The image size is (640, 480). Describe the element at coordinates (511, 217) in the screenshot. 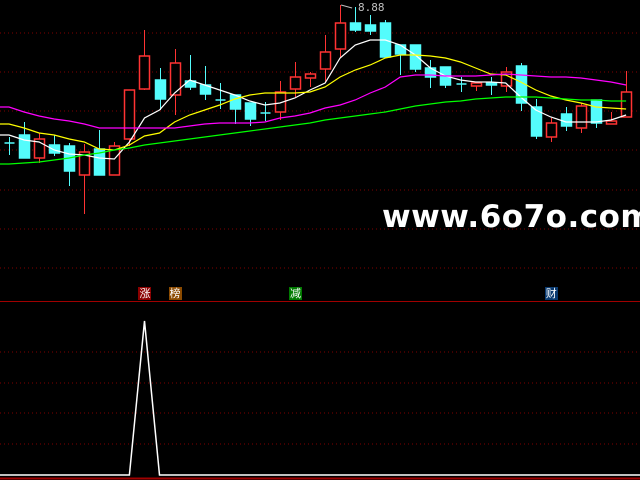

I see `watermark: www.6o7o.com` at that location.